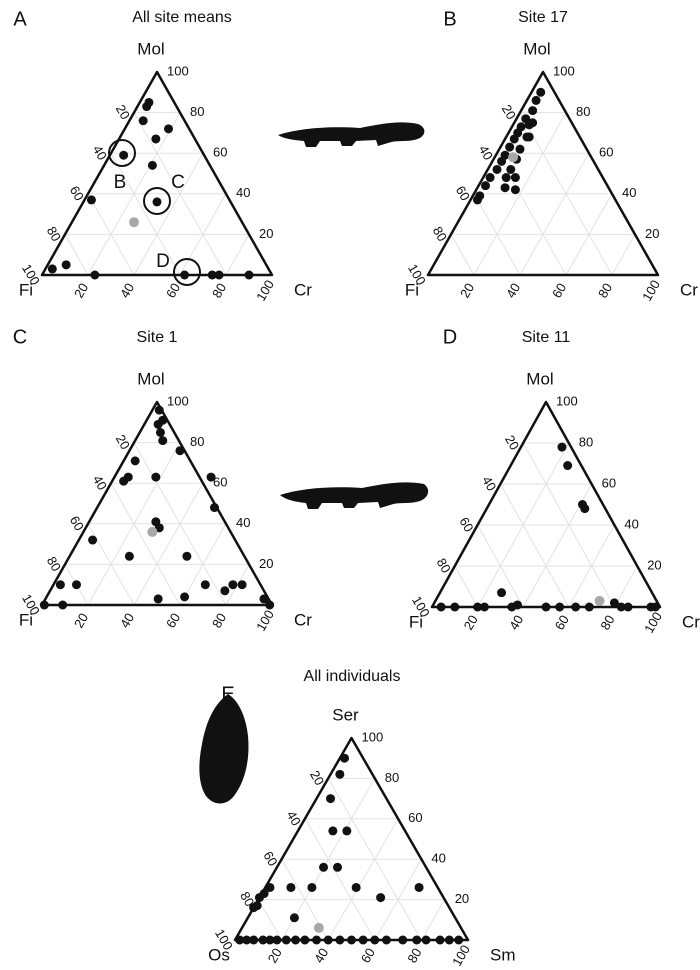 This screenshot has height=970, width=700. I want to click on crocodile-icon, so click(351, 134).